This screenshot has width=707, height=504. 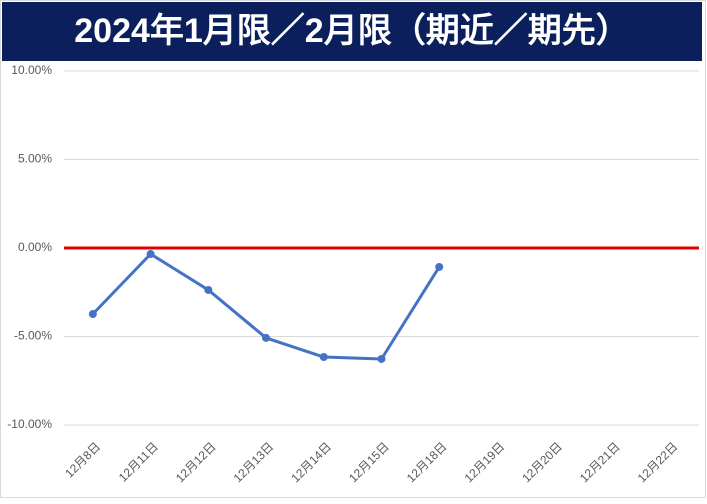 What do you see at coordinates (31, 70) in the screenshot?
I see `y-tick-label: 10.00%` at bounding box center [31, 70].